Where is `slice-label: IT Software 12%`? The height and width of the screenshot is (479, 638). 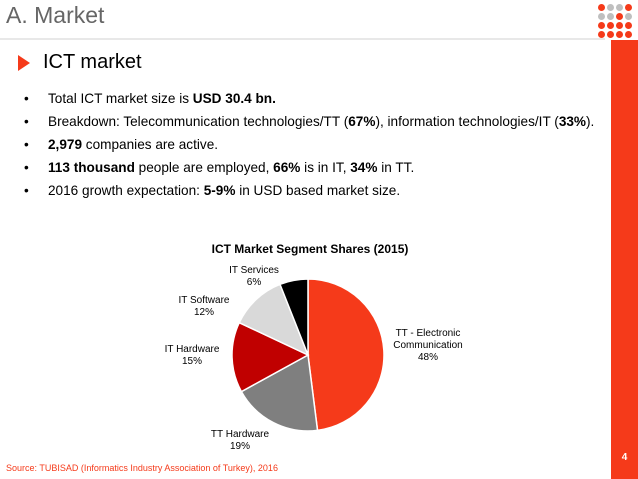
slice-label: IT Software 12% is located at coordinates (204, 306).